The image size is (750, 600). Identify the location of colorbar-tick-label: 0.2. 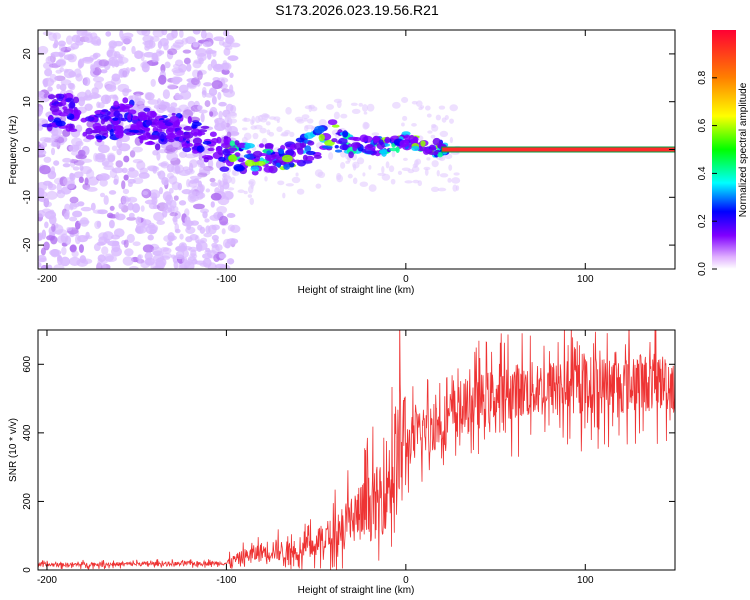
(702, 221).